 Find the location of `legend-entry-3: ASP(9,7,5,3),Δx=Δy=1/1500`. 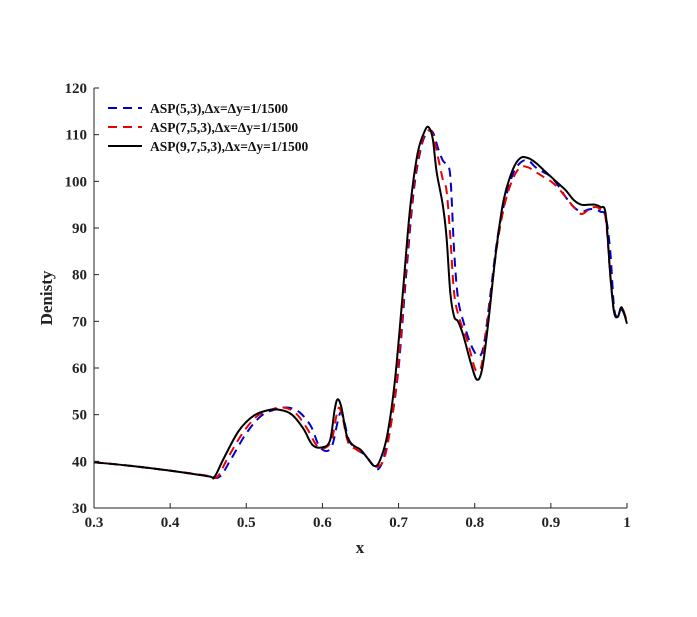

legend-entry-3: ASP(9,7,5,3),Δx=Δy=1/1500 is located at coordinates (229, 146).